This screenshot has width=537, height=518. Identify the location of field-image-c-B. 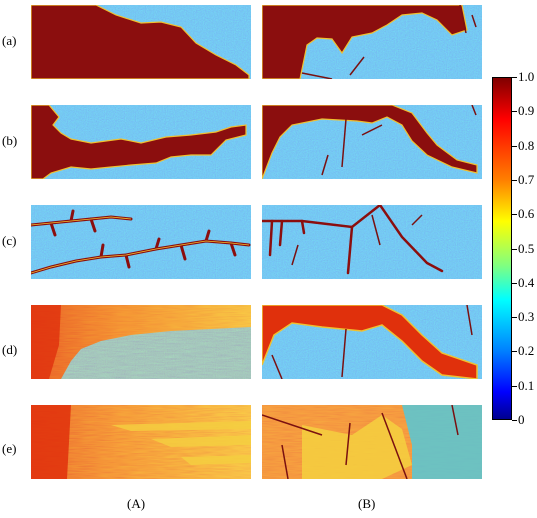
(372, 242).